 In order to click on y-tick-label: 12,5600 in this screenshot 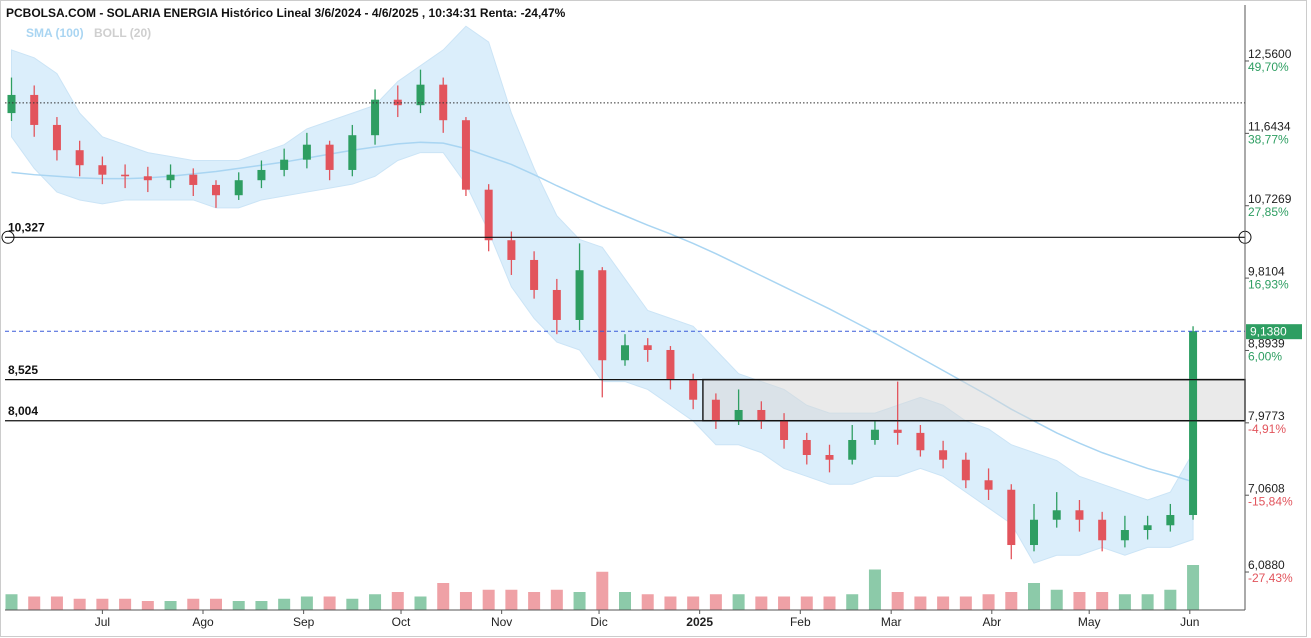, I will do `click(1270, 54)`.